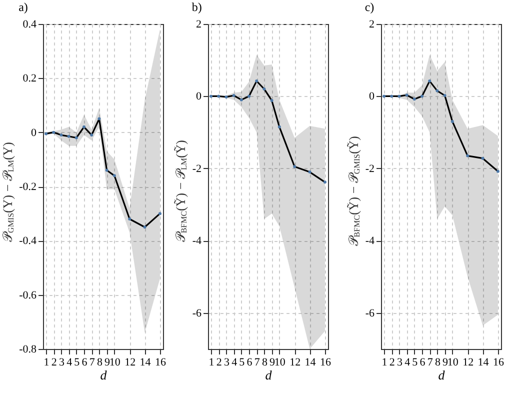 Image resolution: width=520 pixels, height=393 pixels. I want to click on chart-title: c), so click(369, 7).